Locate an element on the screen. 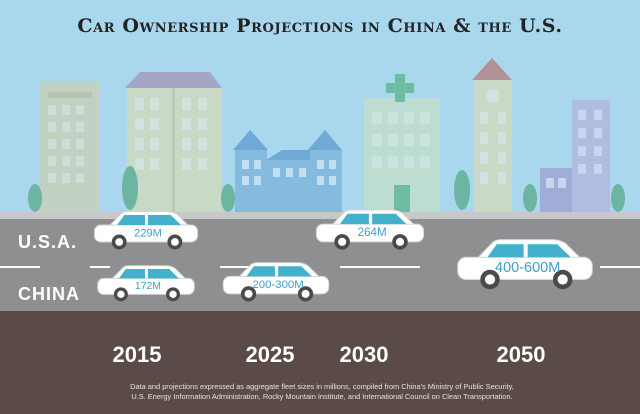  year-label-2030: 2030 is located at coordinates (364, 354).